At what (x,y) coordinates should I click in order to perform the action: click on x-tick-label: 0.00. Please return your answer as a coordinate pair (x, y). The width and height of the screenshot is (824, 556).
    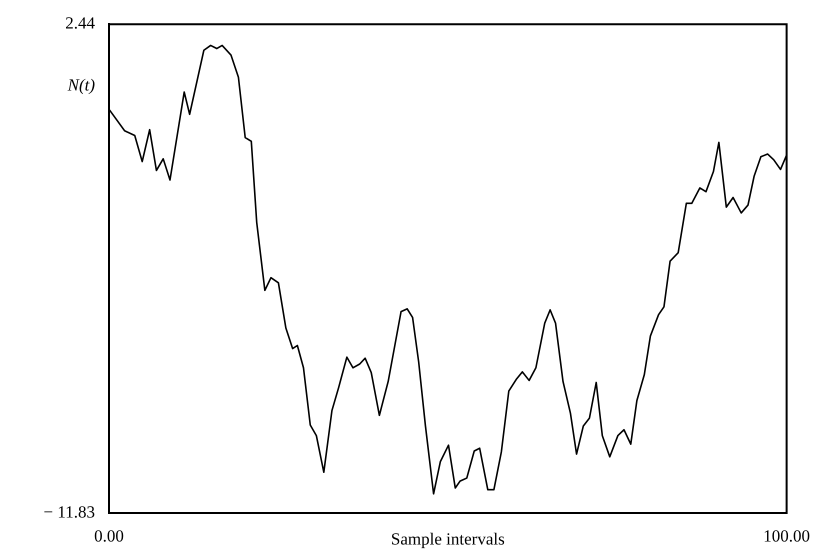
    Looking at the image, I should click on (109, 536).